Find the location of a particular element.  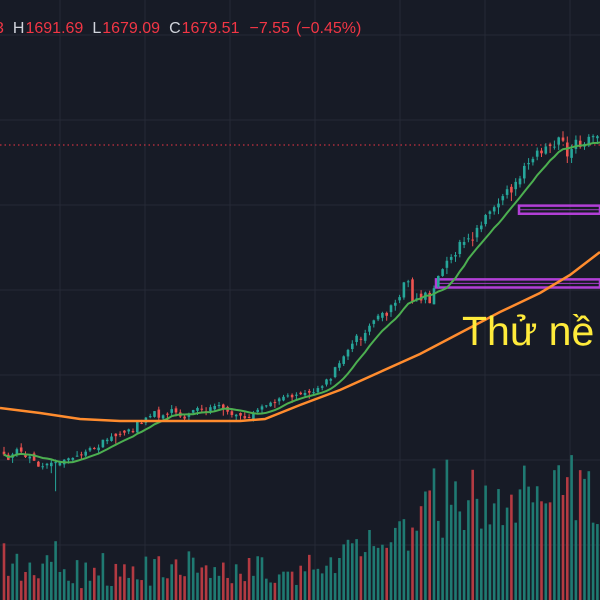

close-label: C is located at coordinates (175, 28).